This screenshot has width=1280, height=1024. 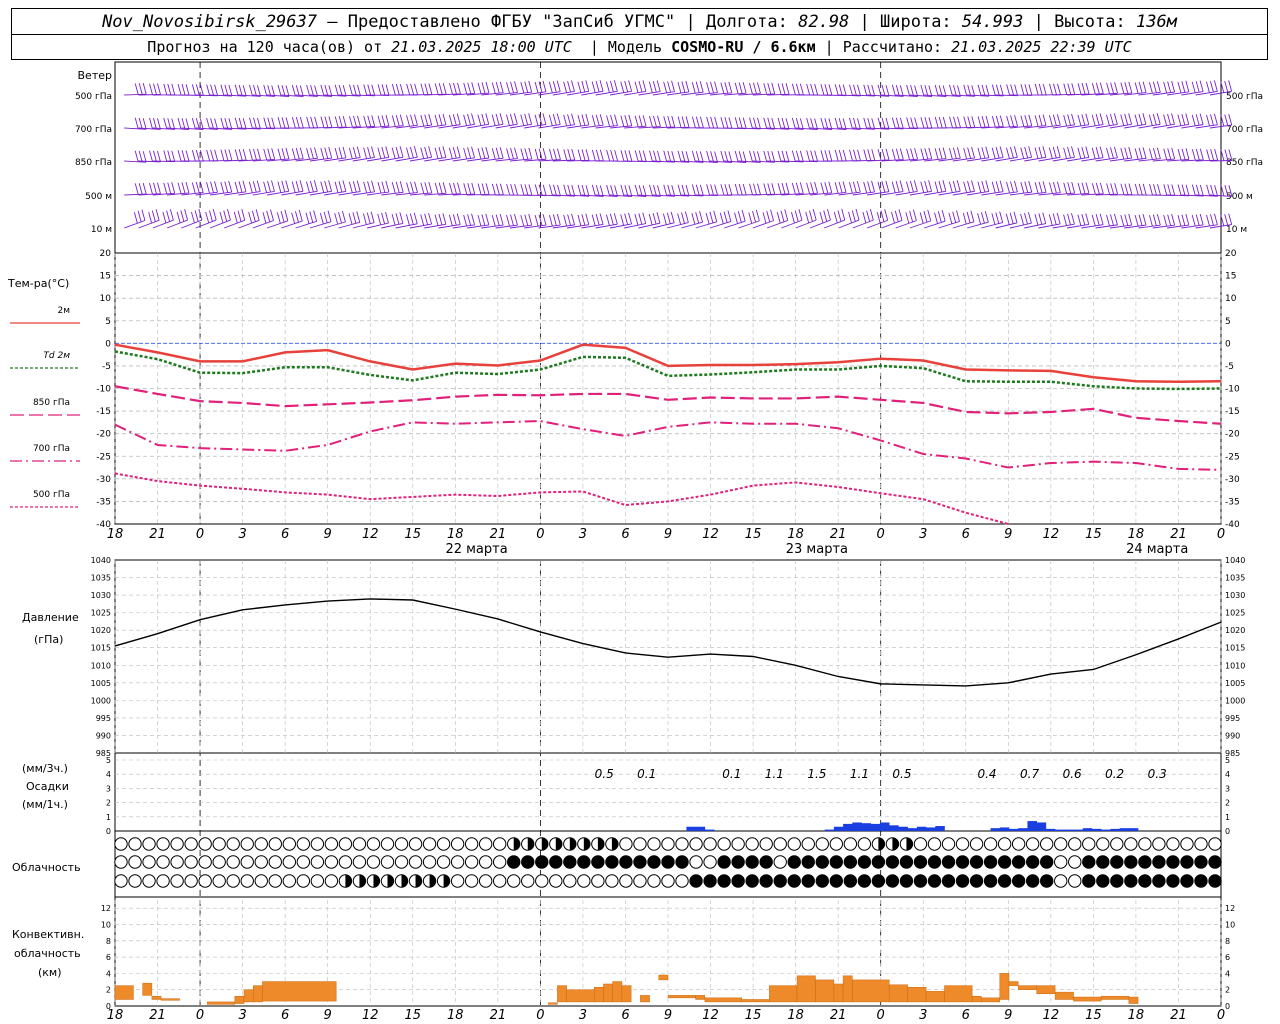 I want to click on lon-value: 82.98, so click(x=824, y=22).